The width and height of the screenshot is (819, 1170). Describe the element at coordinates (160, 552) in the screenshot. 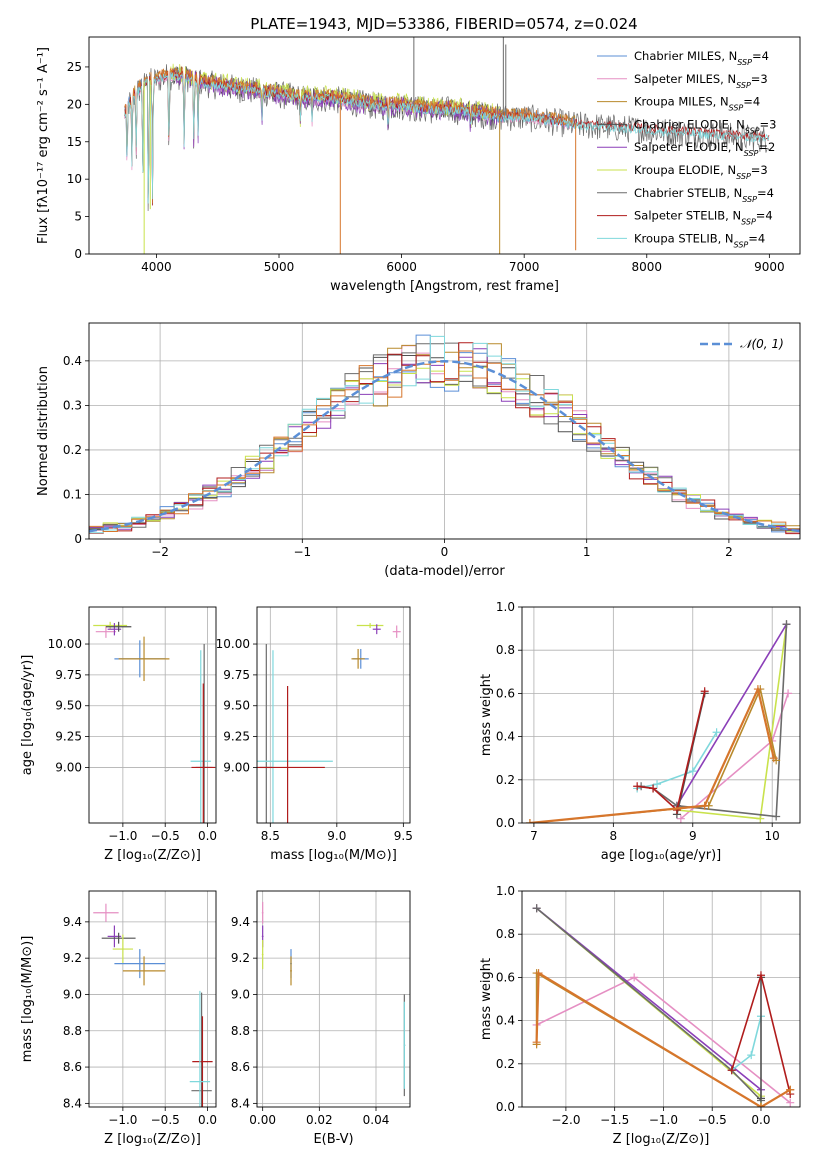

I see `x-tick-label: −2` at that location.